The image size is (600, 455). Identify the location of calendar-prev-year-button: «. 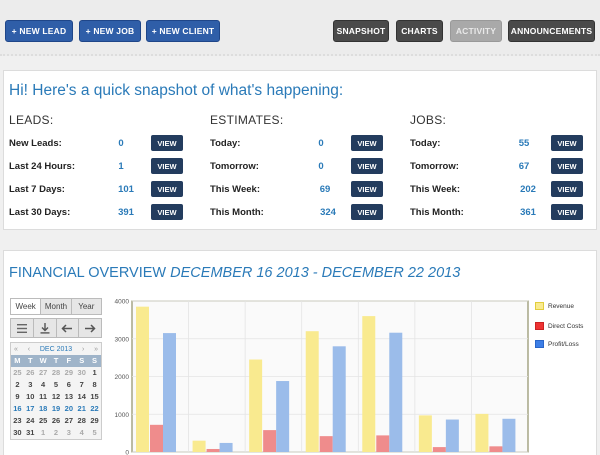
(16, 349).